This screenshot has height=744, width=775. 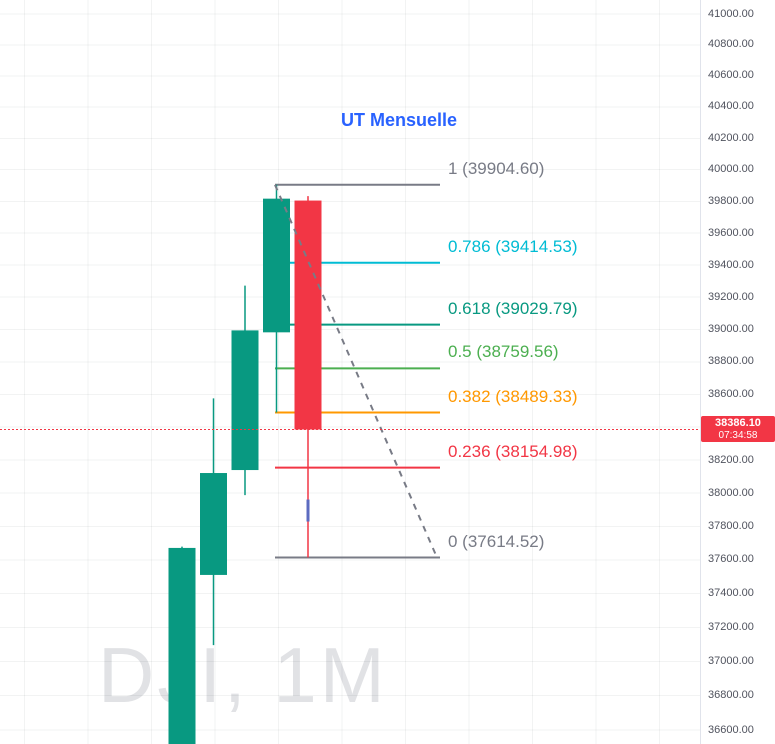 I want to click on current-price-value: 38386.10, so click(x=738, y=423).